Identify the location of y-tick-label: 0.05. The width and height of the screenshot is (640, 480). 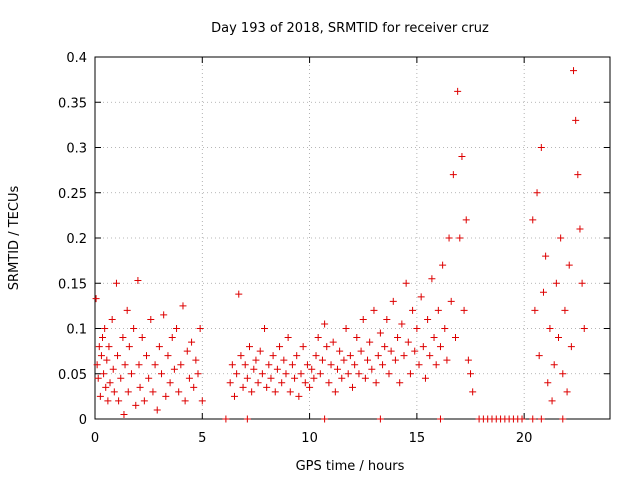
(72, 375).